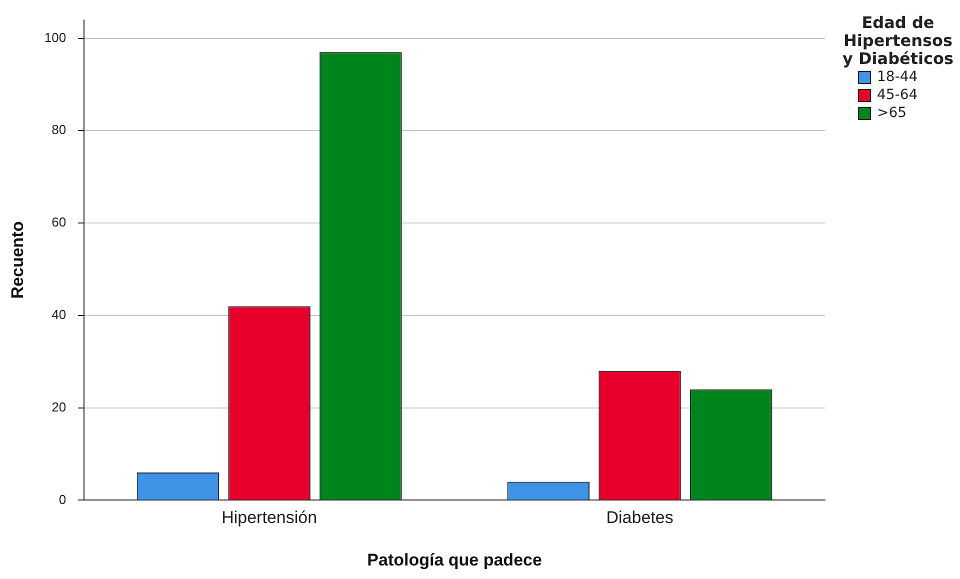 The width and height of the screenshot is (960, 579). I want to click on y-axis-title: Recuento, so click(17, 260).